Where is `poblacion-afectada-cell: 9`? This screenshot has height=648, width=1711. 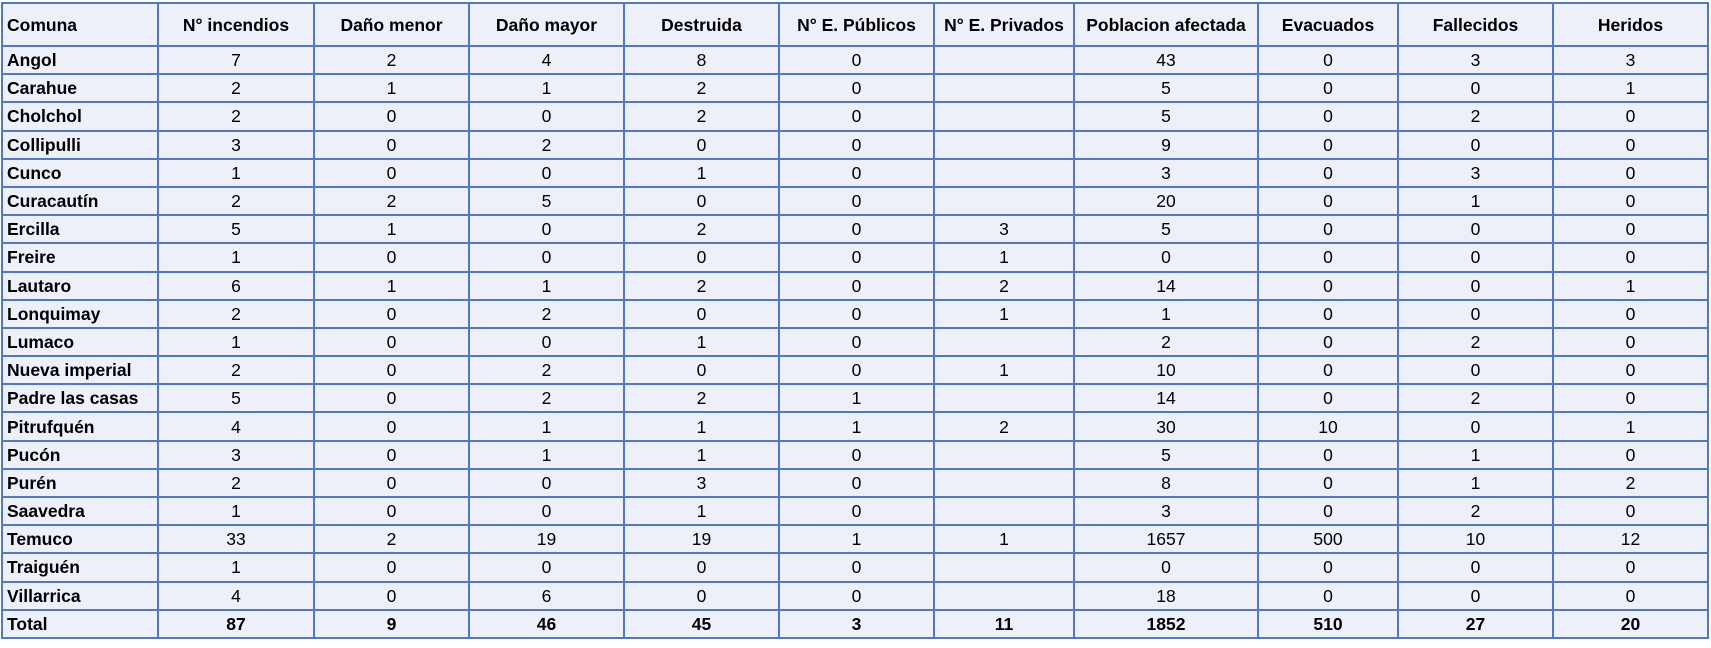 poblacion-afectada-cell: 9 is located at coordinates (1166, 144).